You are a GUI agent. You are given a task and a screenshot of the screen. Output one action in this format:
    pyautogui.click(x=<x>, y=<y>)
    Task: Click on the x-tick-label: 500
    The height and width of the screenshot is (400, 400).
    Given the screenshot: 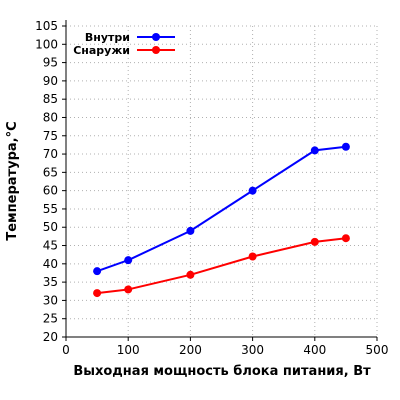 What is the action you would take?
    pyautogui.click(x=377, y=350)
    